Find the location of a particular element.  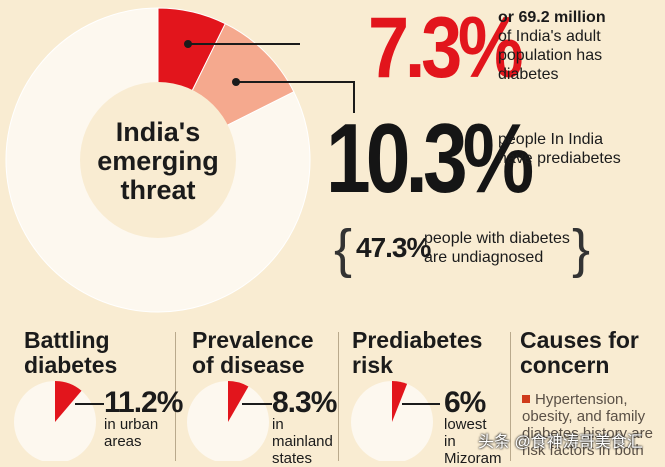

left-brace: { is located at coordinates (343, 249).